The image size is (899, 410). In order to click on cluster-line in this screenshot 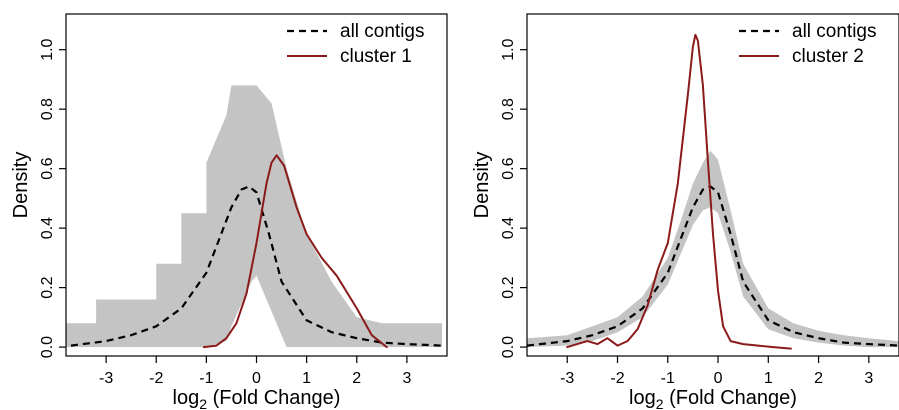, I will do `click(295, 251)`.